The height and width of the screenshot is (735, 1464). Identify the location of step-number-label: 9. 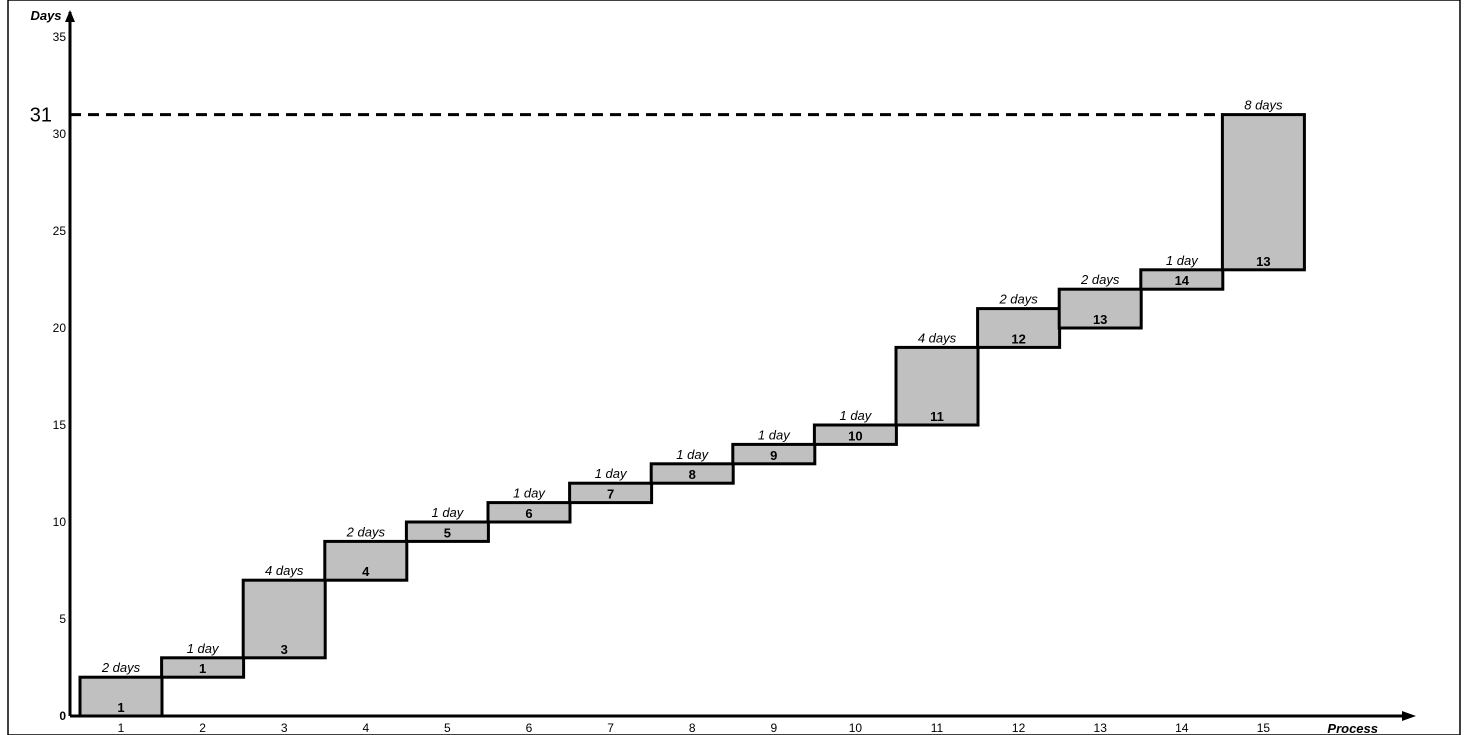
(773, 455).